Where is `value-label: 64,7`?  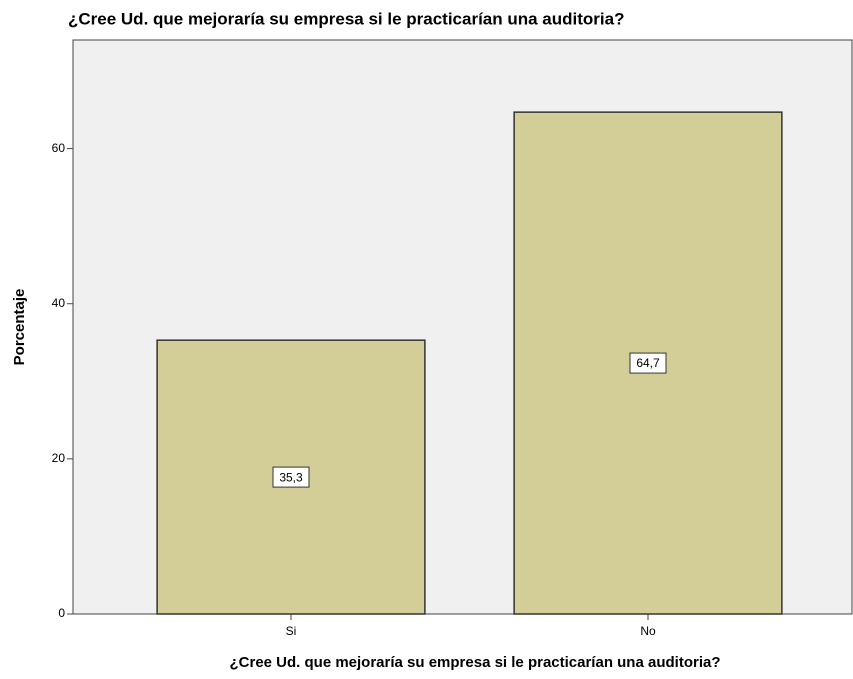
value-label: 64,7 is located at coordinates (648, 363).